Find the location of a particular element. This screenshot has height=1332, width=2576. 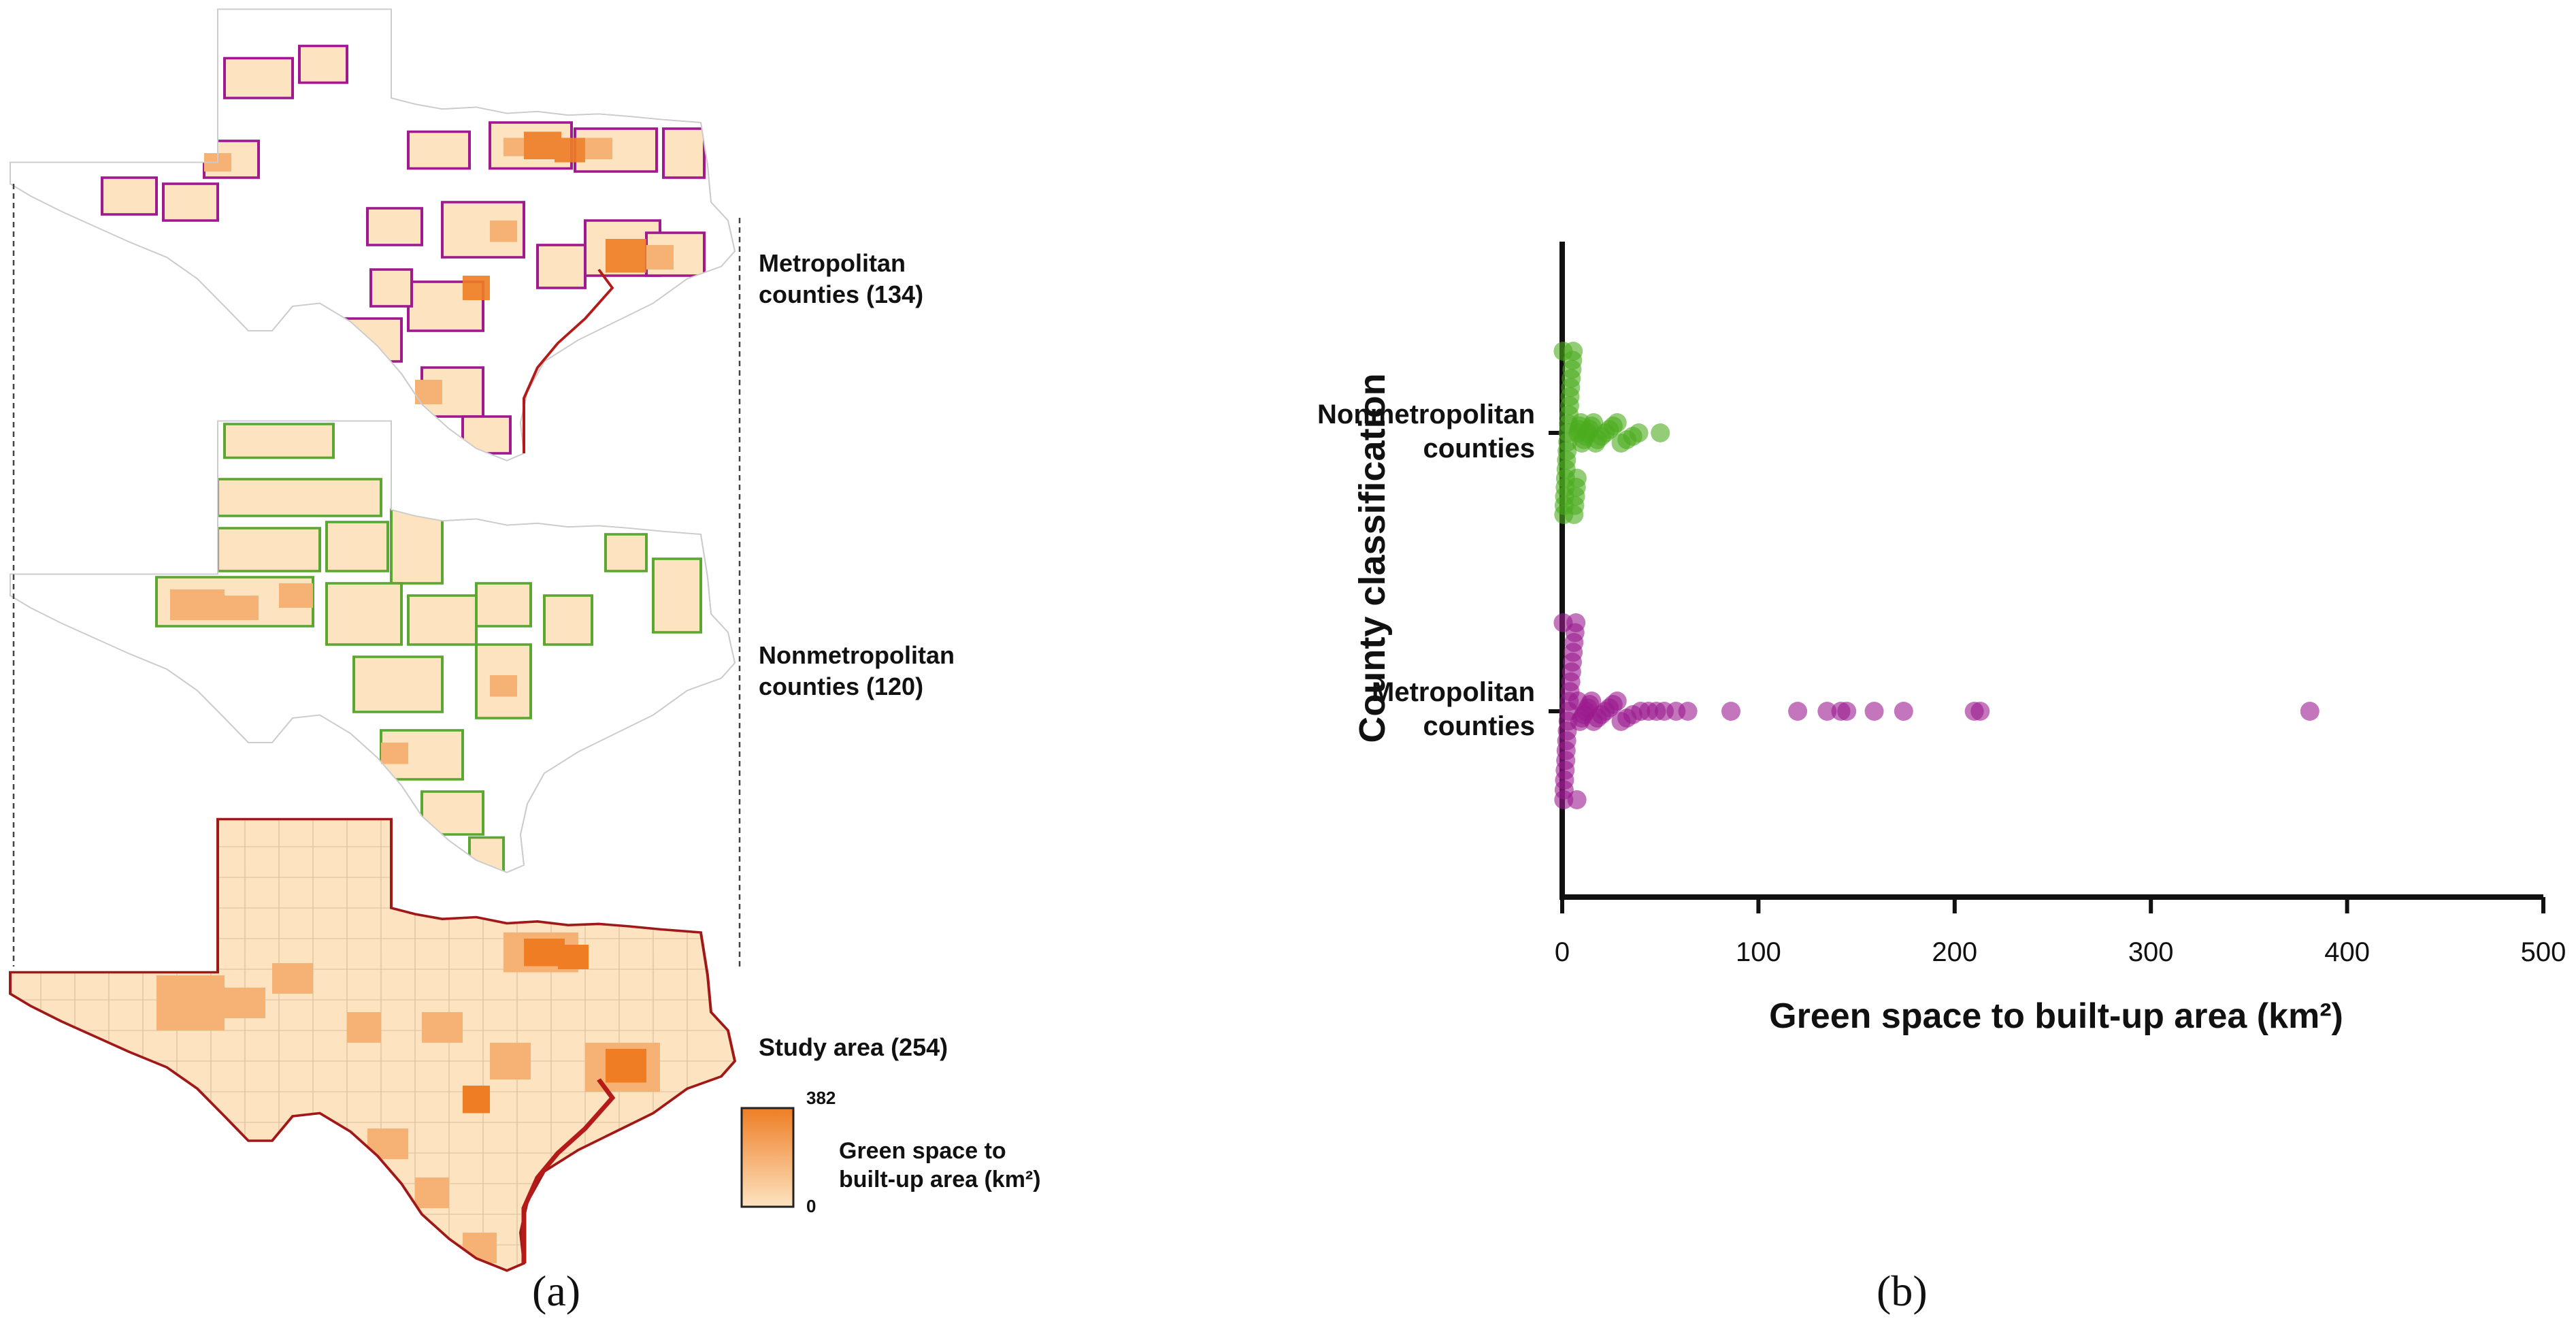

x-tick-label: 0 is located at coordinates (1562, 952).